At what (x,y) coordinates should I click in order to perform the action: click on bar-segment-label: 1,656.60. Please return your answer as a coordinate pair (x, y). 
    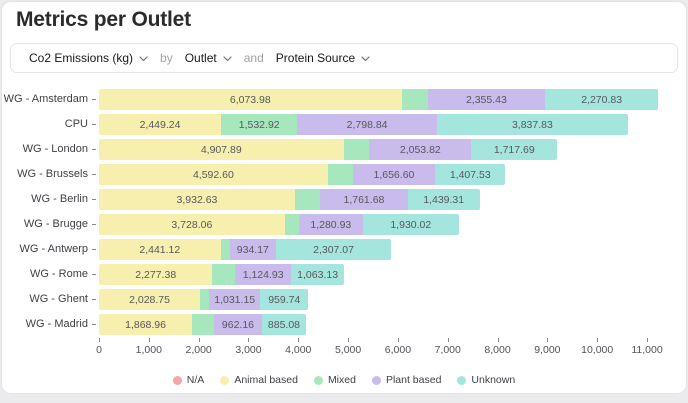
    Looking at the image, I should click on (394, 174).